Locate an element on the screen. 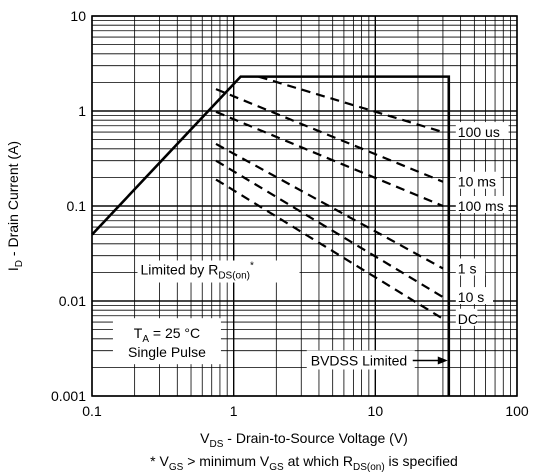 Image resolution: width=535 pixels, height=475 pixels. pulse-line-100-us is located at coordinates (351, 104).